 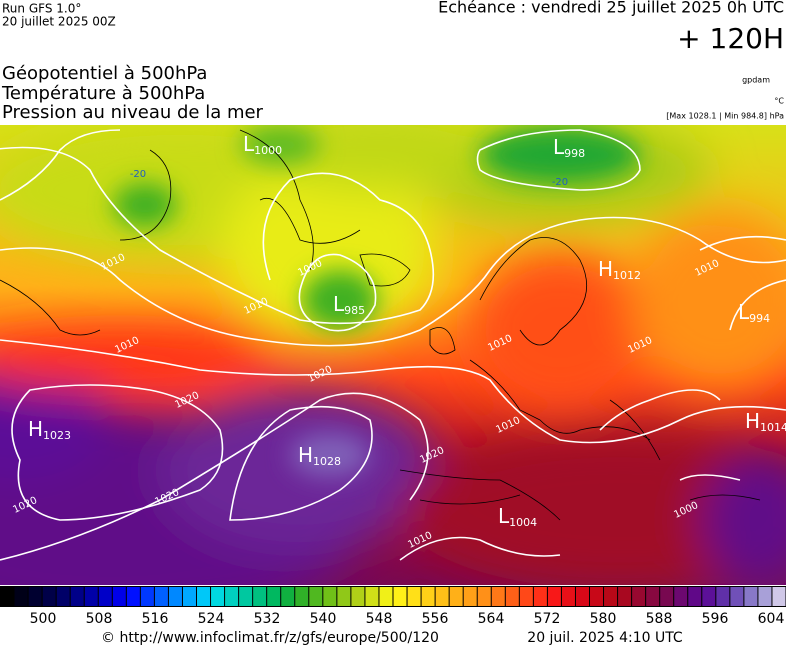 What do you see at coordinates (99, 619) in the screenshot?
I see `colorbar-tick-label: 508` at bounding box center [99, 619].